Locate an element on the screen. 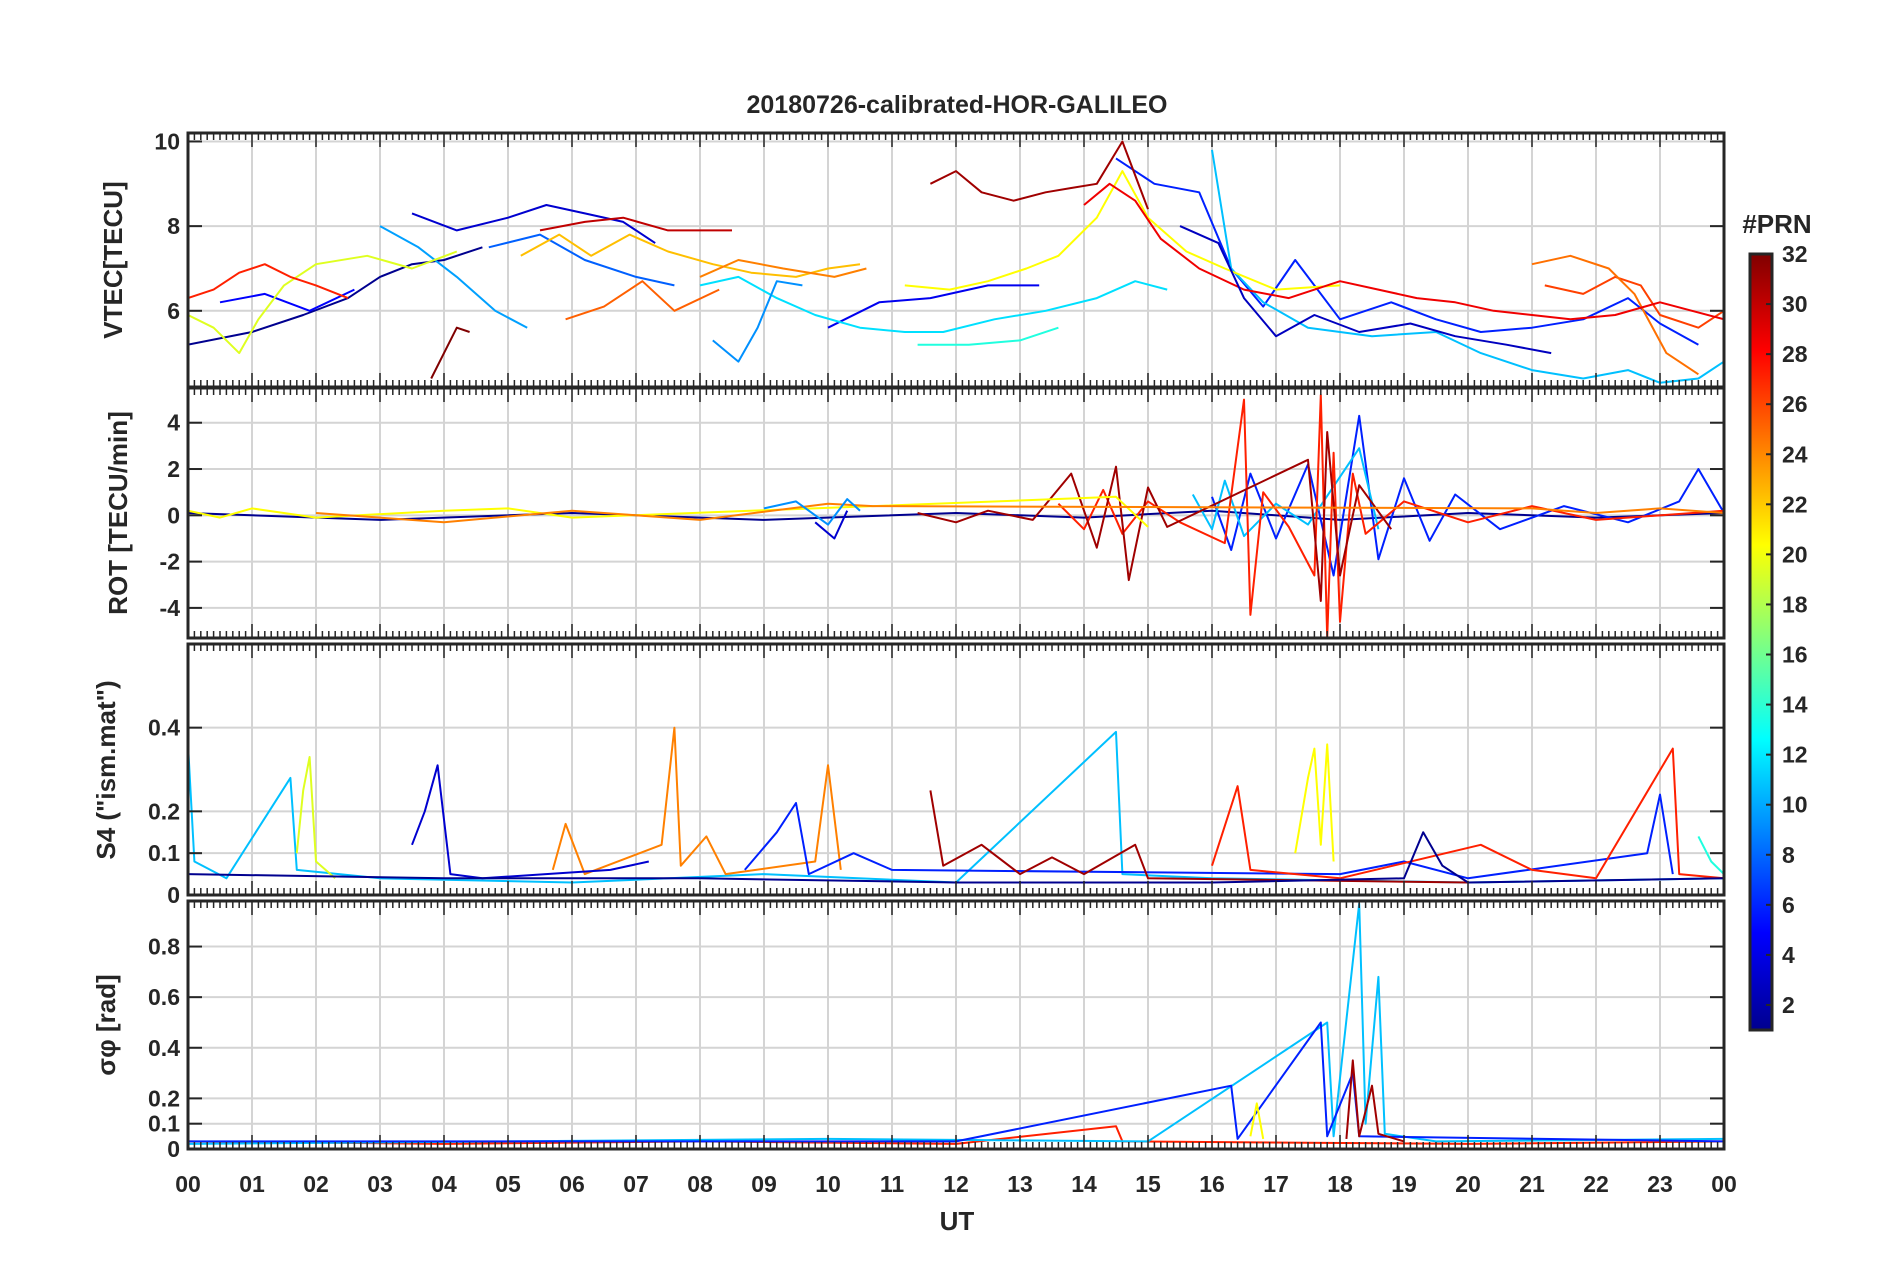  colorbar-title: #PRN is located at coordinates (1776, 224).